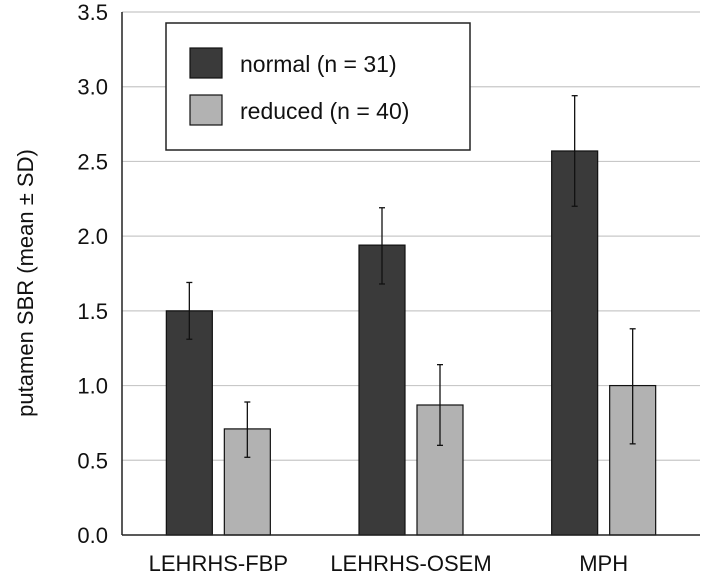  Describe the element at coordinates (92, 535) in the screenshot. I see `y-tick-label-0: 0.0` at that location.